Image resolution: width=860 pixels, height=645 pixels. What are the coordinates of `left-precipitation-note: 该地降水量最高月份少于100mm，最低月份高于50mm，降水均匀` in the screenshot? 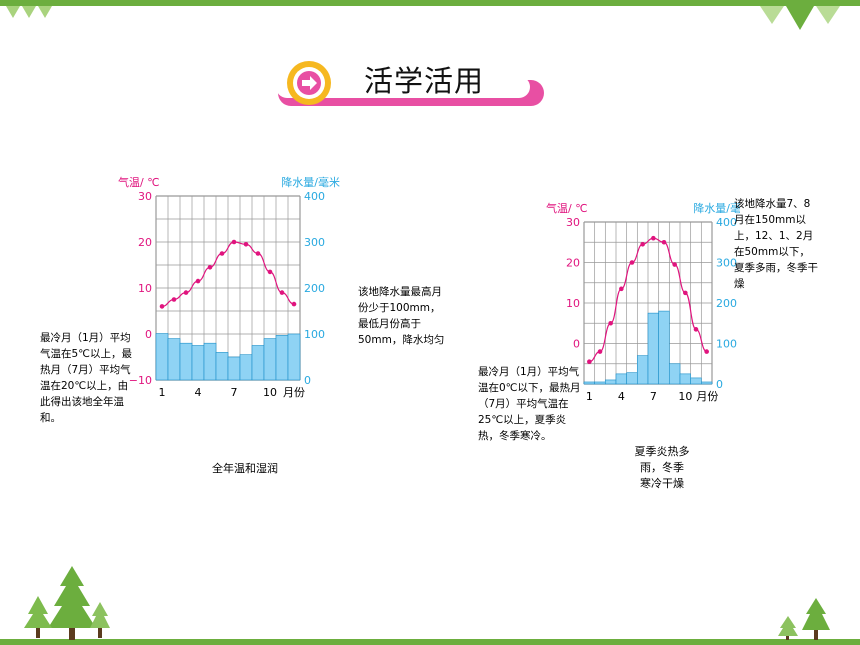 It's located at (401, 316).